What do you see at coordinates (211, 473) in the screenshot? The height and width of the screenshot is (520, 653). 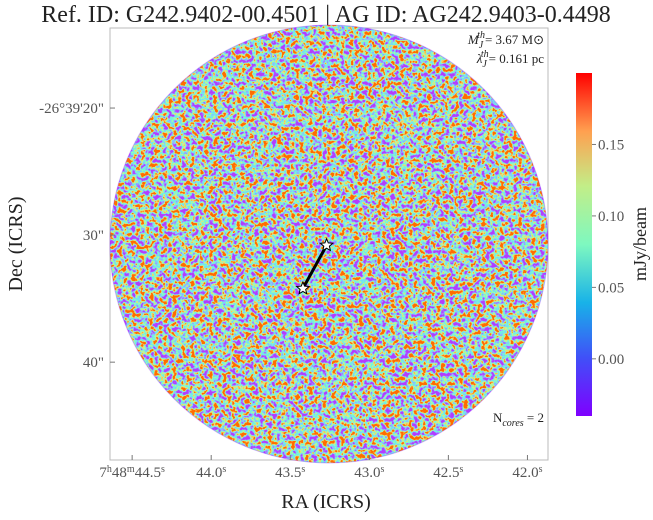 I see `x-tick-label: 44.0s` at bounding box center [211, 473].